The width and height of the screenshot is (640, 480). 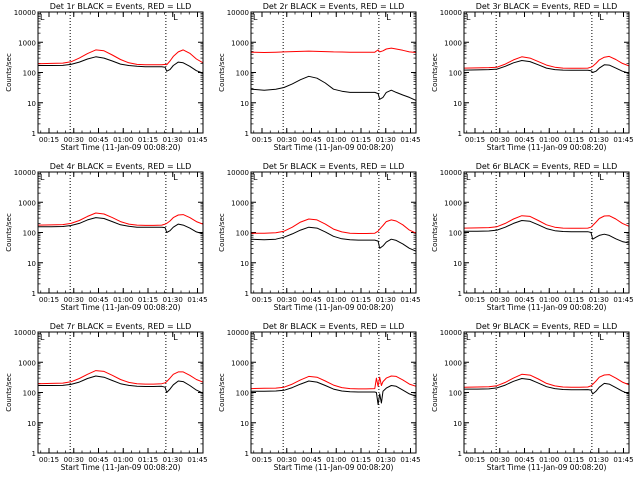 I want to click on panel-title: Det 3r BLACK = Events, RED = LLD, so click(x=547, y=6).